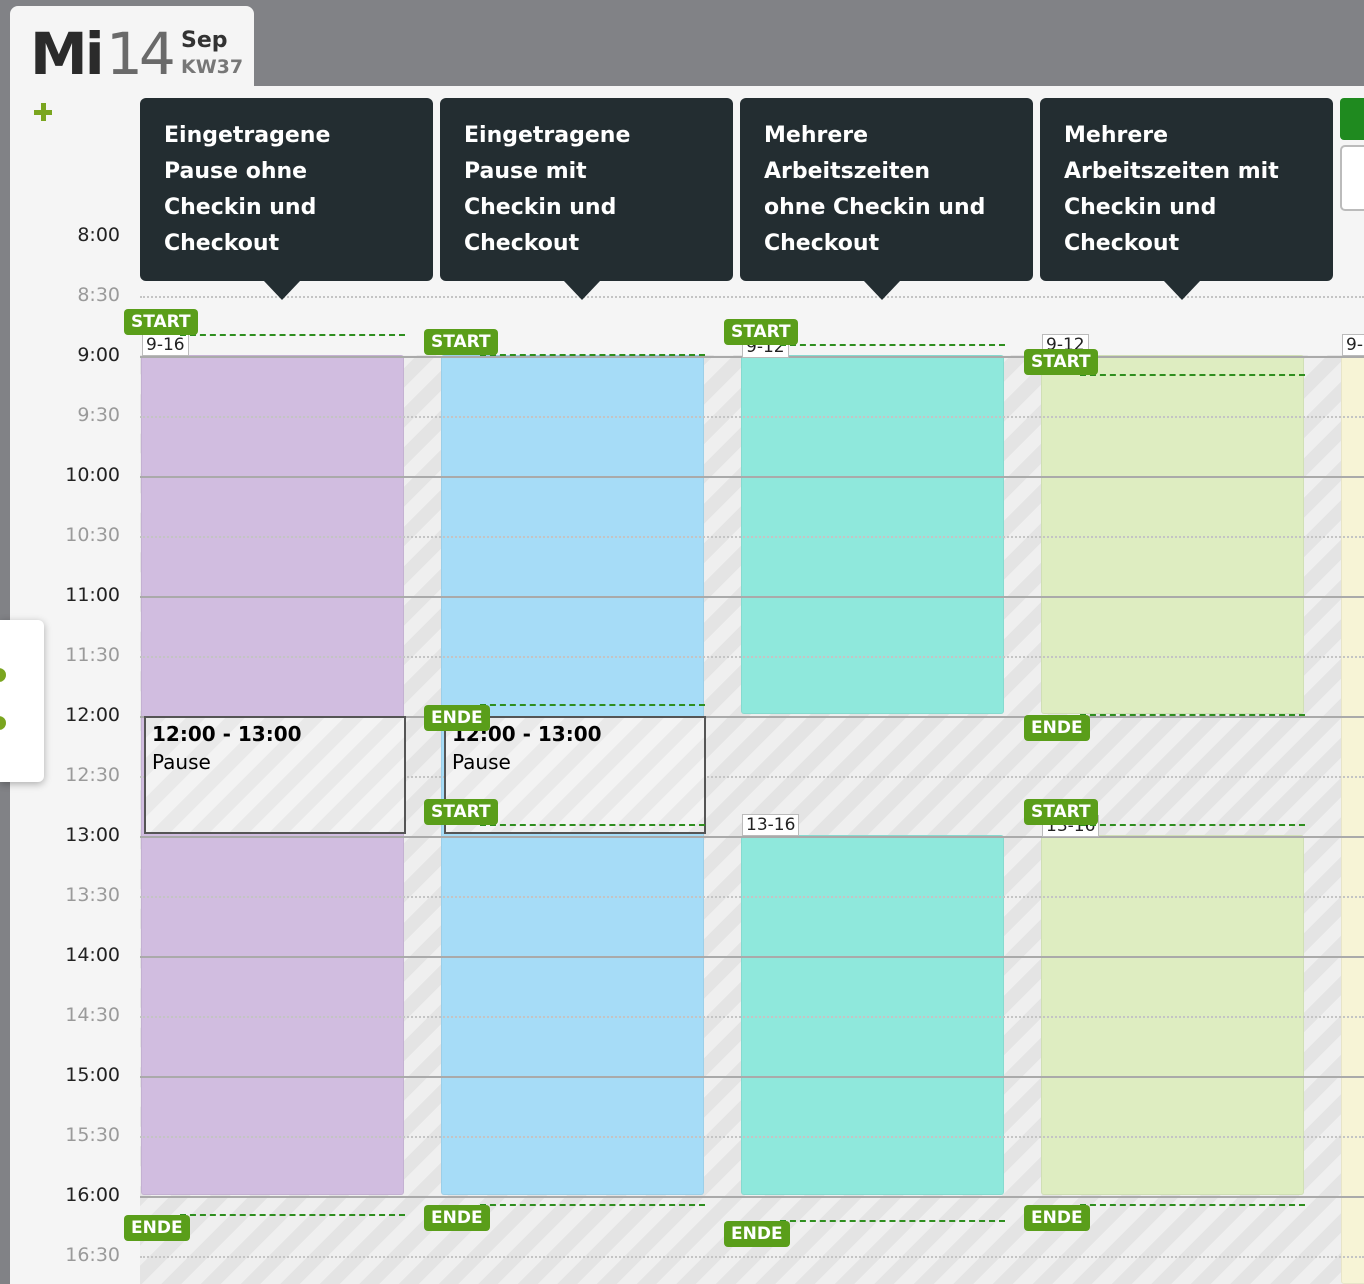  Describe the element at coordinates (92, 895) in the screenshot. I see `time-label: 13:30` at that location.